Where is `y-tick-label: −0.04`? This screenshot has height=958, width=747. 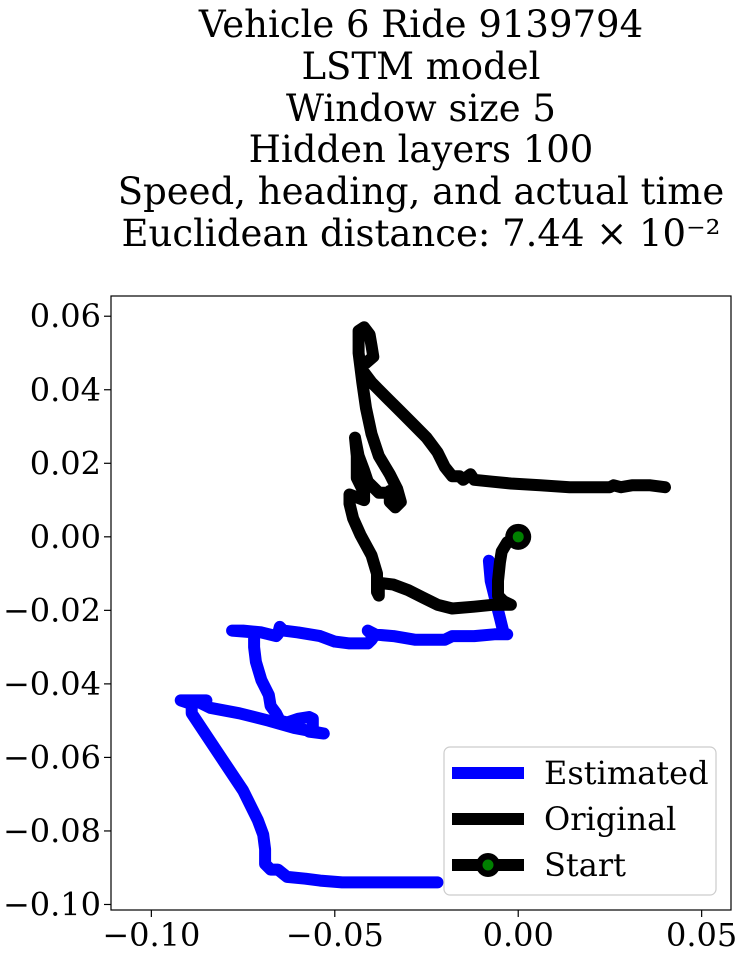
y-tick-label: −0.04 is located at coordinates (52, 684).